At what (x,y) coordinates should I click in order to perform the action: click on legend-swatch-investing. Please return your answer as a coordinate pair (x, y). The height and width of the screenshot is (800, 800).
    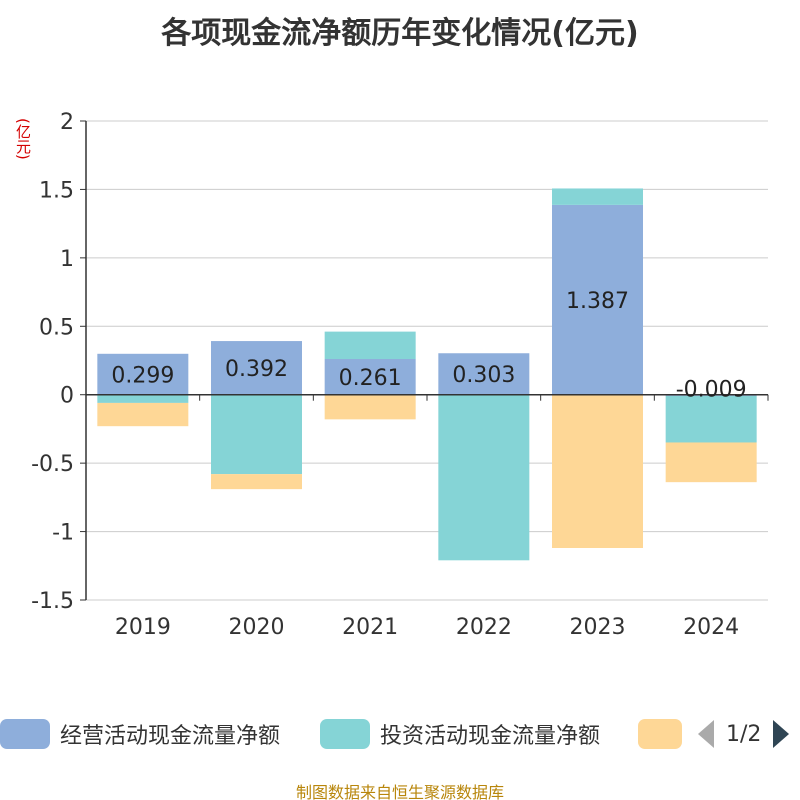
    Looking at the image, I should click on (345, 734).